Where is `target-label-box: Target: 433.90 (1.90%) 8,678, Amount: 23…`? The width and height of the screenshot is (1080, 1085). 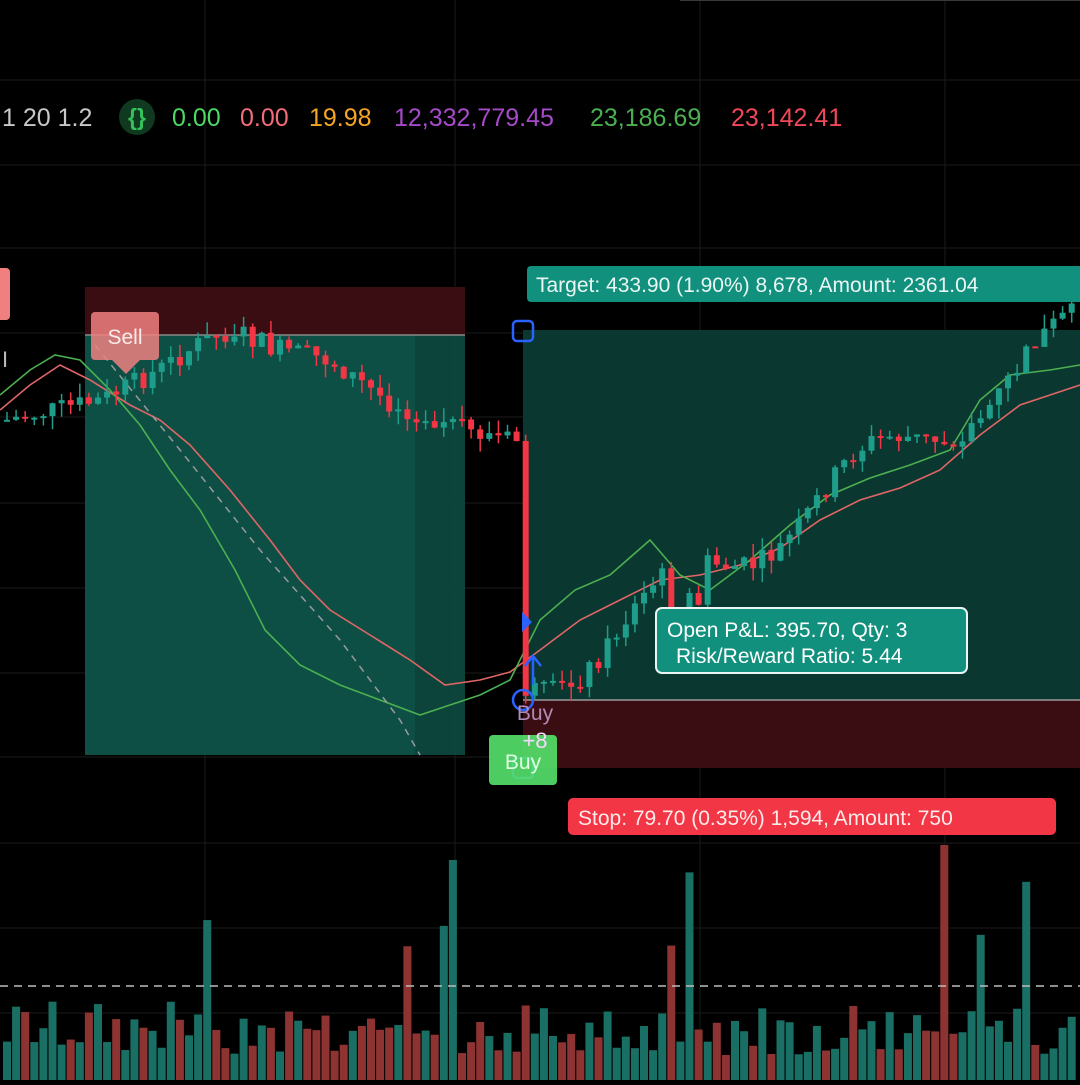 target-label-box: Target: 433.90 (1.90%) 8,678, Amount: 23… is located at coordinates (803, 284).